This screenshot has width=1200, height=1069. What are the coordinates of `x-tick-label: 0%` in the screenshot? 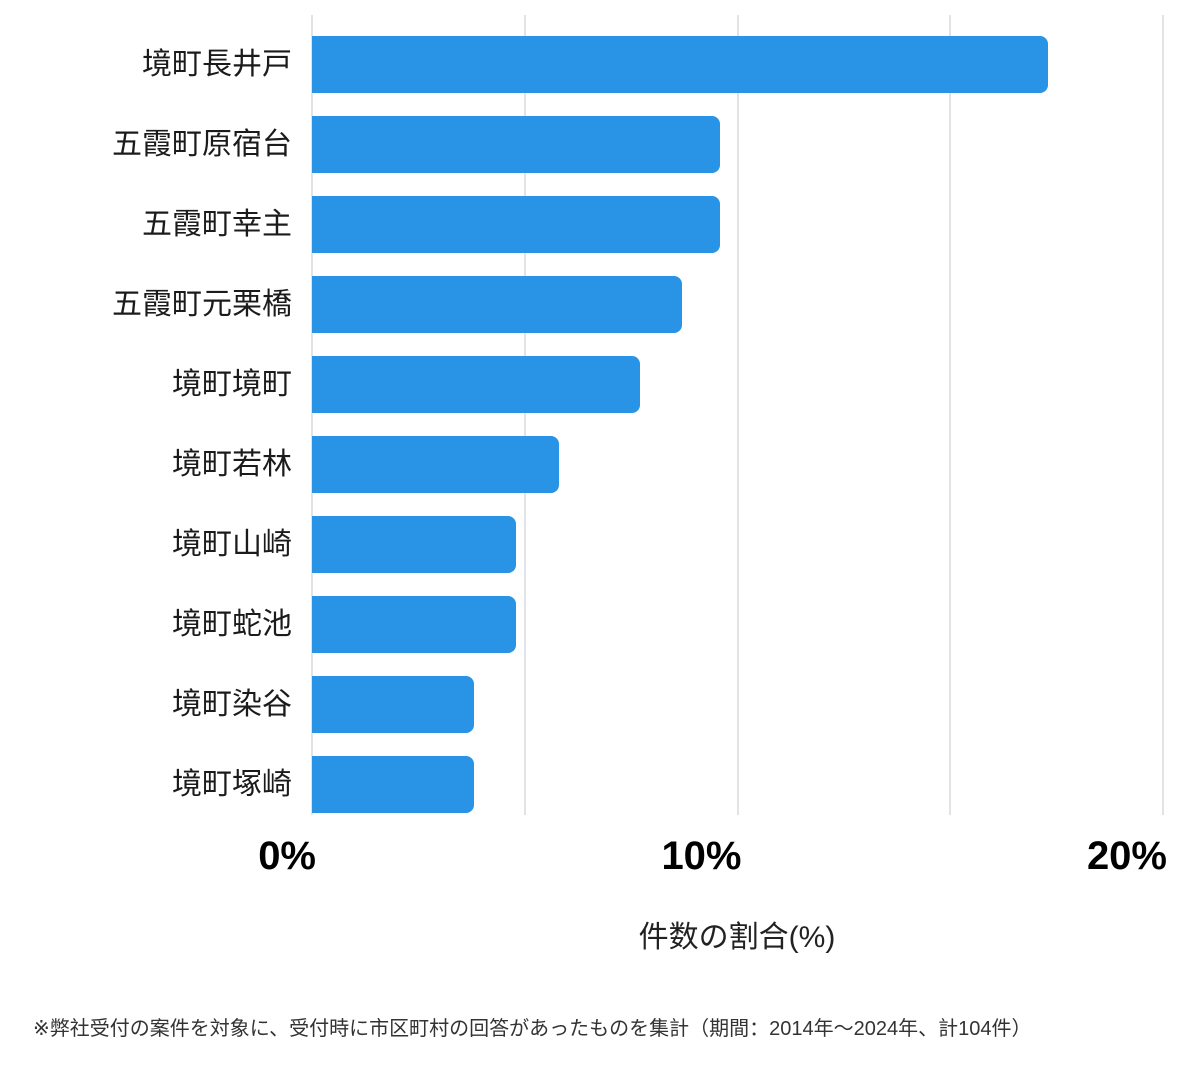 It's located at (287, 856).